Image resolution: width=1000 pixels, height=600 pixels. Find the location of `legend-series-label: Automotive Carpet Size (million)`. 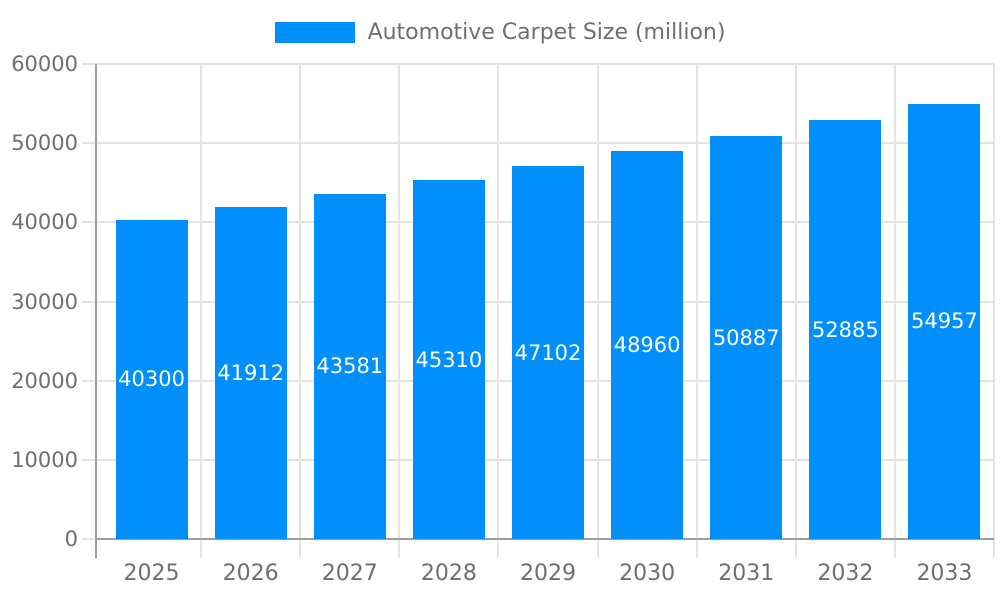

legend-series-label: Automotive Carpet Size (million) is located at coordinates (546, 32).